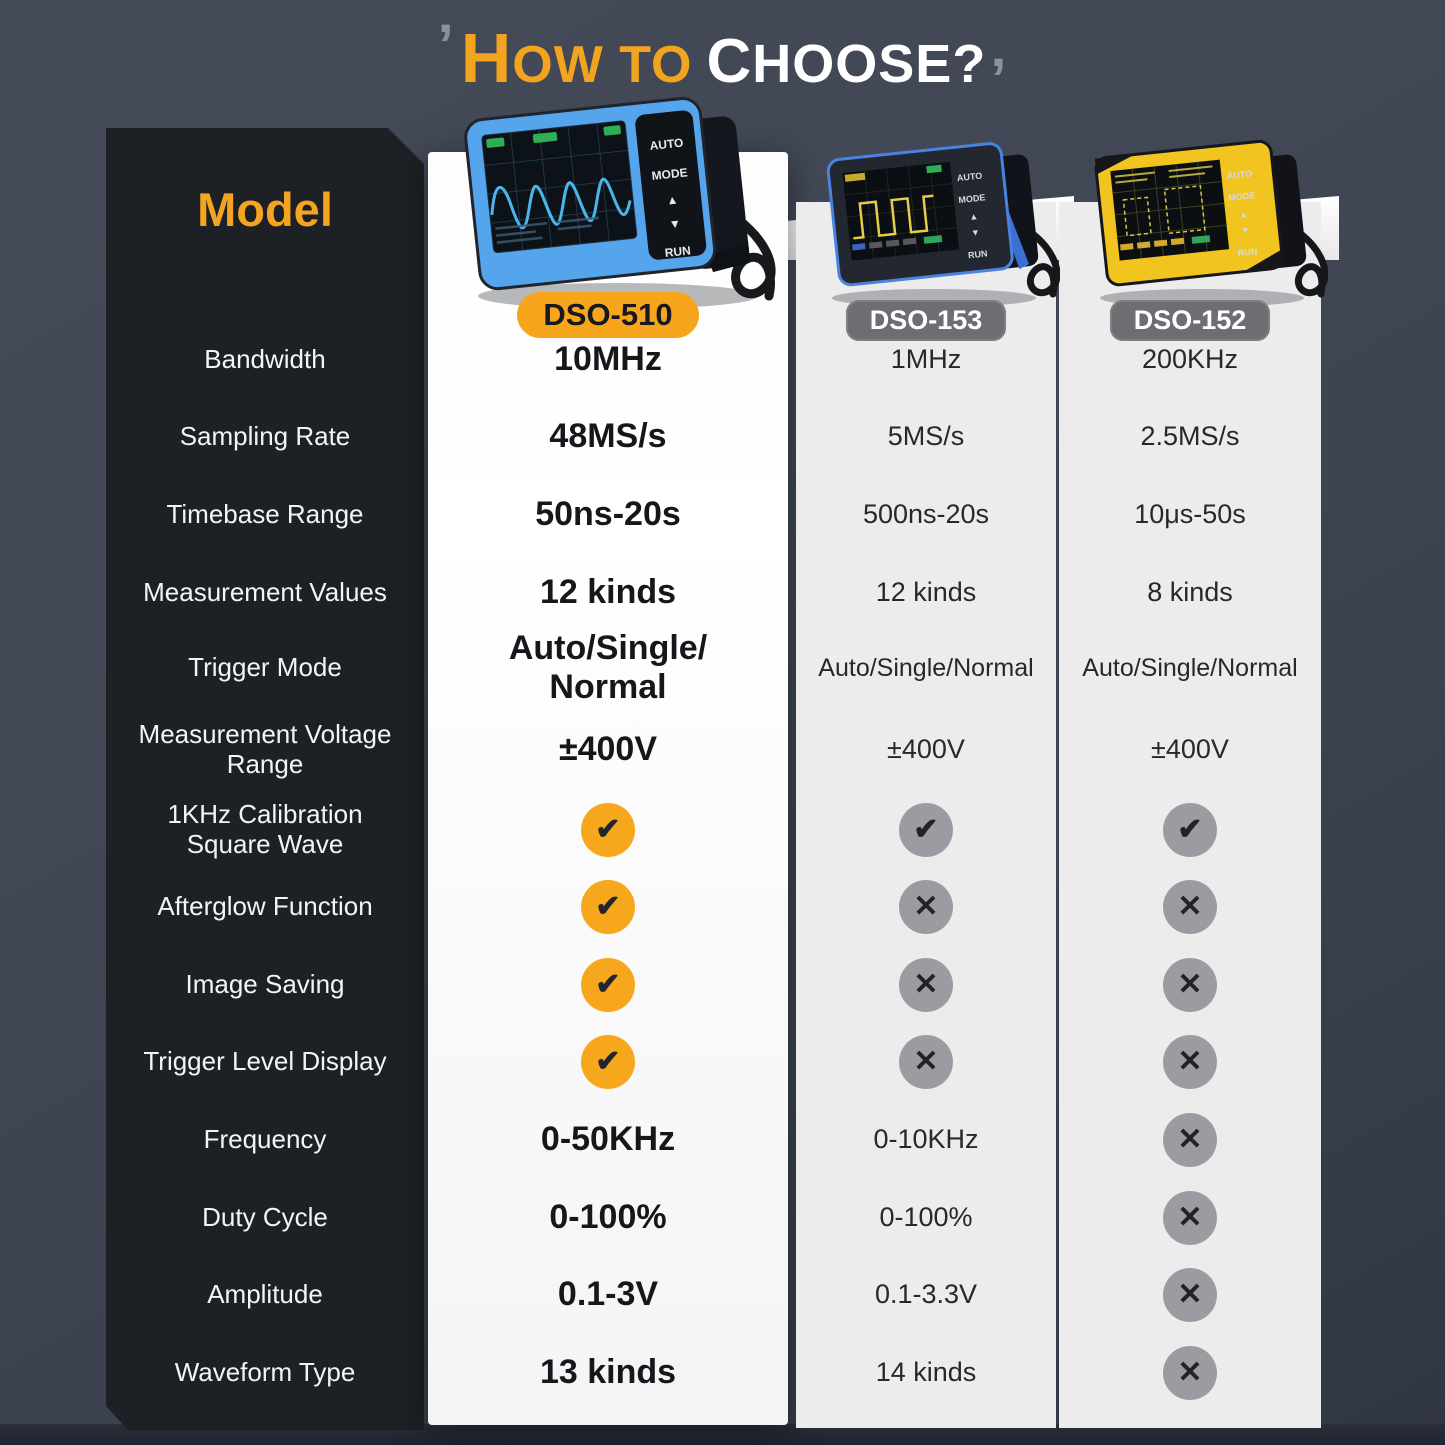  I want to click on row-label: Trigger Mode, so click(265, 667).